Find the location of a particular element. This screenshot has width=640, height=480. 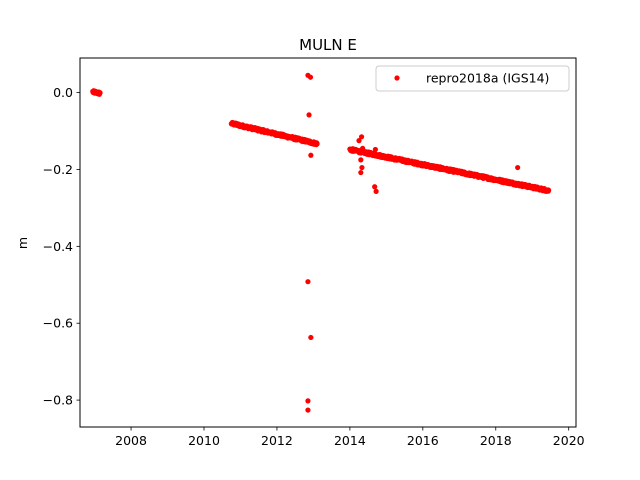

x-tick-label: 2014 is located at coordinates (350, 440).